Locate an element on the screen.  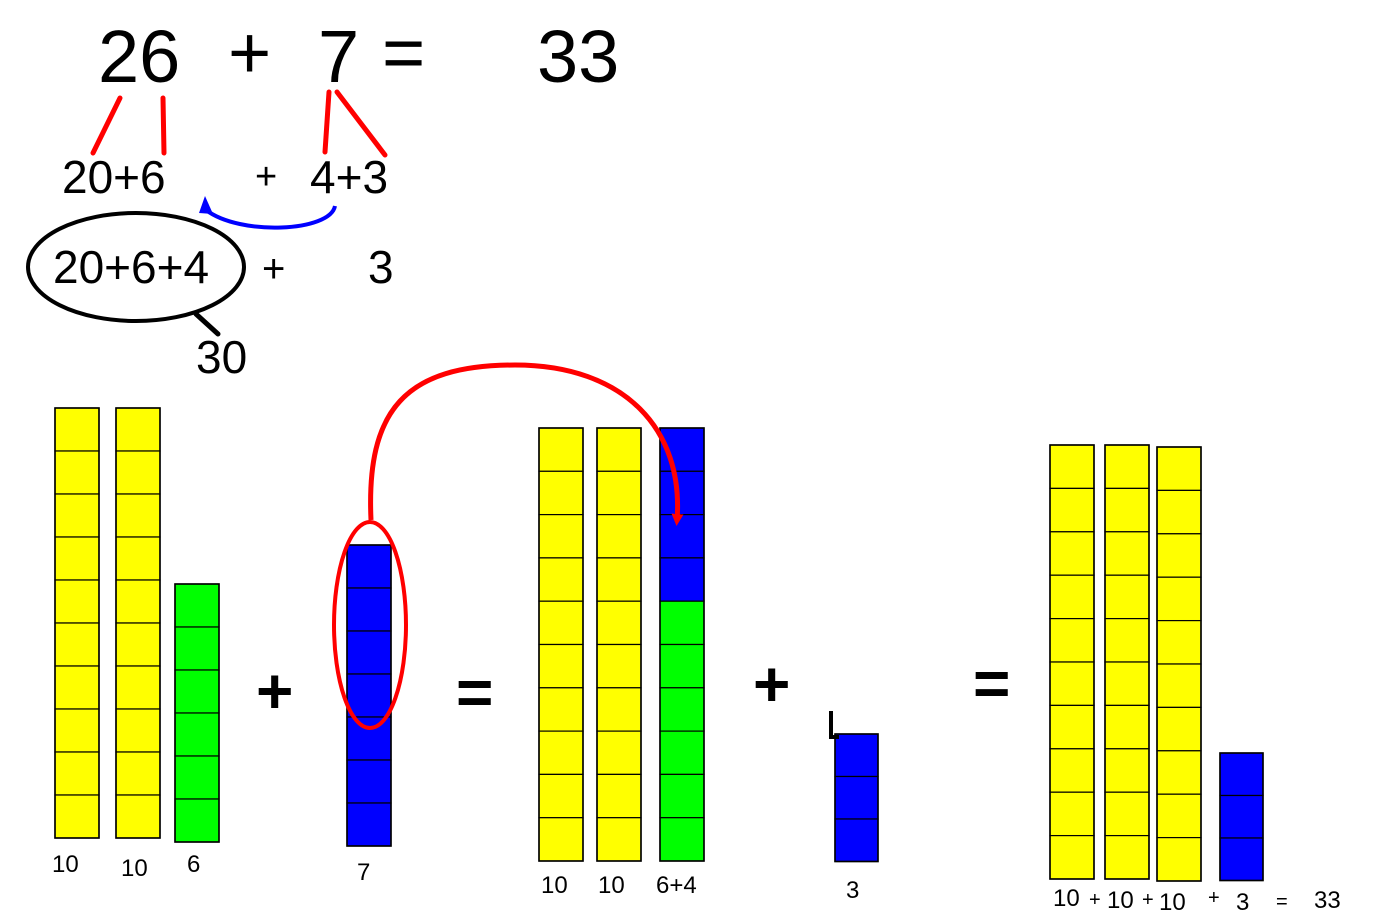
four-cubes-highlight is located at coordinates (370, 625).